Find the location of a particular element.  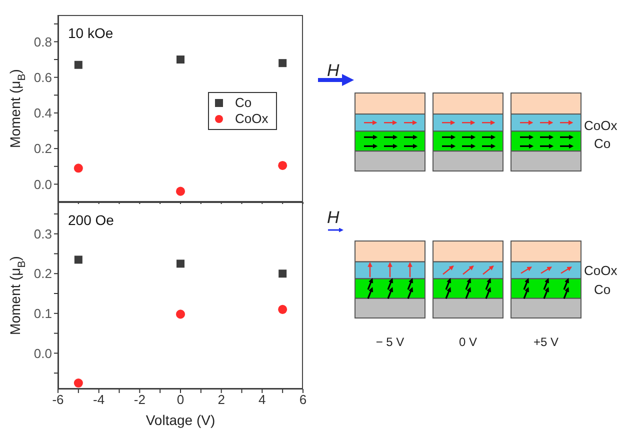

x-tick-label: -6 is located at coordinates (58, 400).